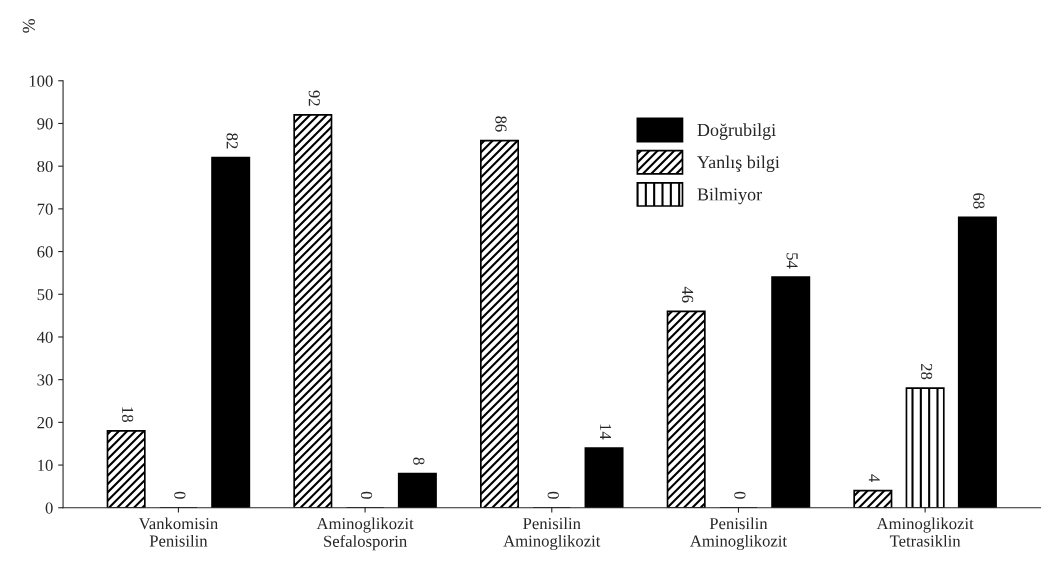 The height and width of the screenshot is (577, 1051). What do you see at coordinates (45, 124) in the screenshot?
I see `y-tick-label: 90` at bounding box center [45, 124].